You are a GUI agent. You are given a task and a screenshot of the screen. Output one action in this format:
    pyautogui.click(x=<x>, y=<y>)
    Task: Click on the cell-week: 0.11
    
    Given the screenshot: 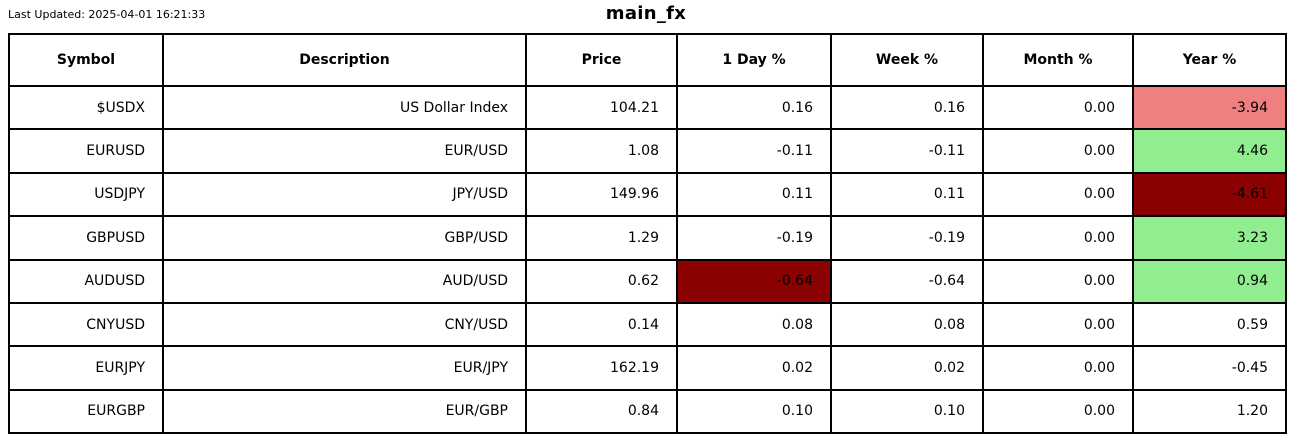 What is the action you would take?
    pyautogui.click(x=907, y=194)
    